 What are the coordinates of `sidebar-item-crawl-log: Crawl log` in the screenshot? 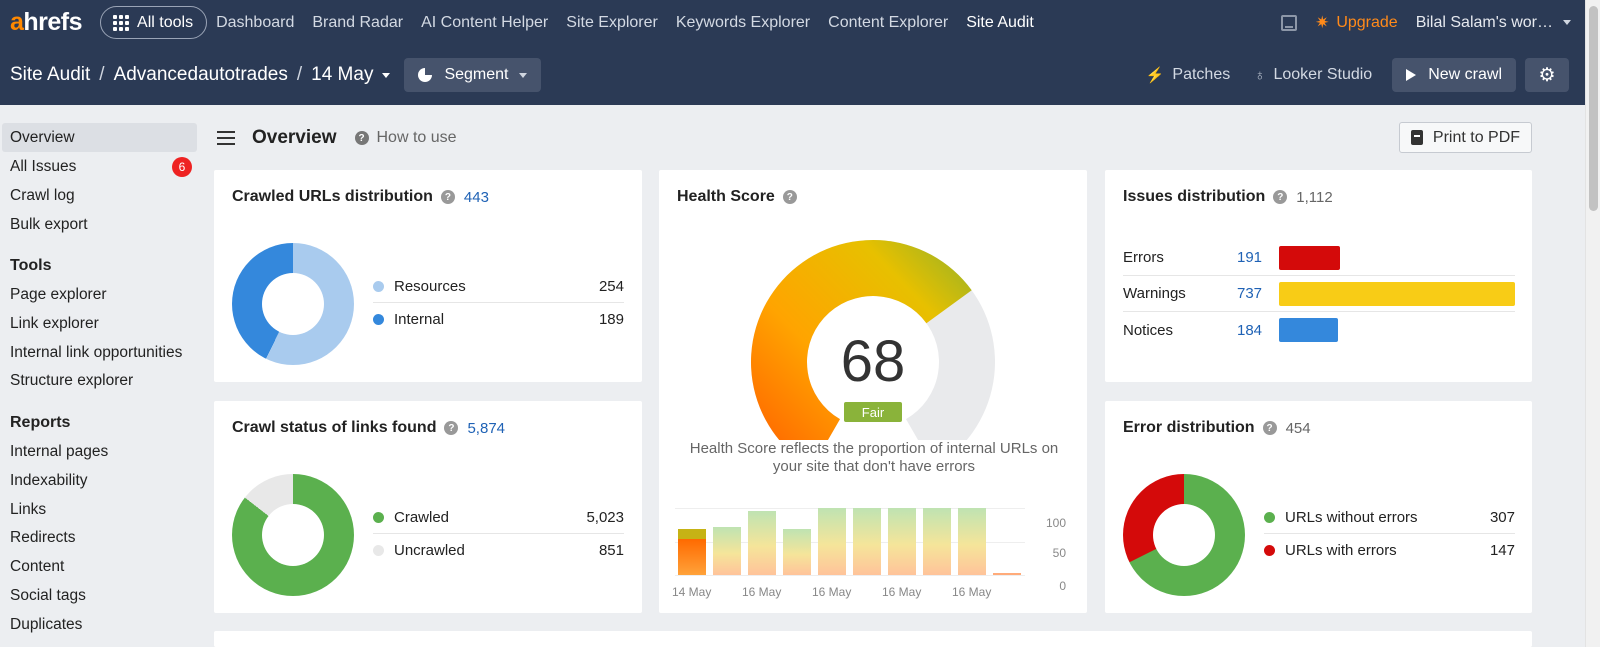 It's located at (99, 195).